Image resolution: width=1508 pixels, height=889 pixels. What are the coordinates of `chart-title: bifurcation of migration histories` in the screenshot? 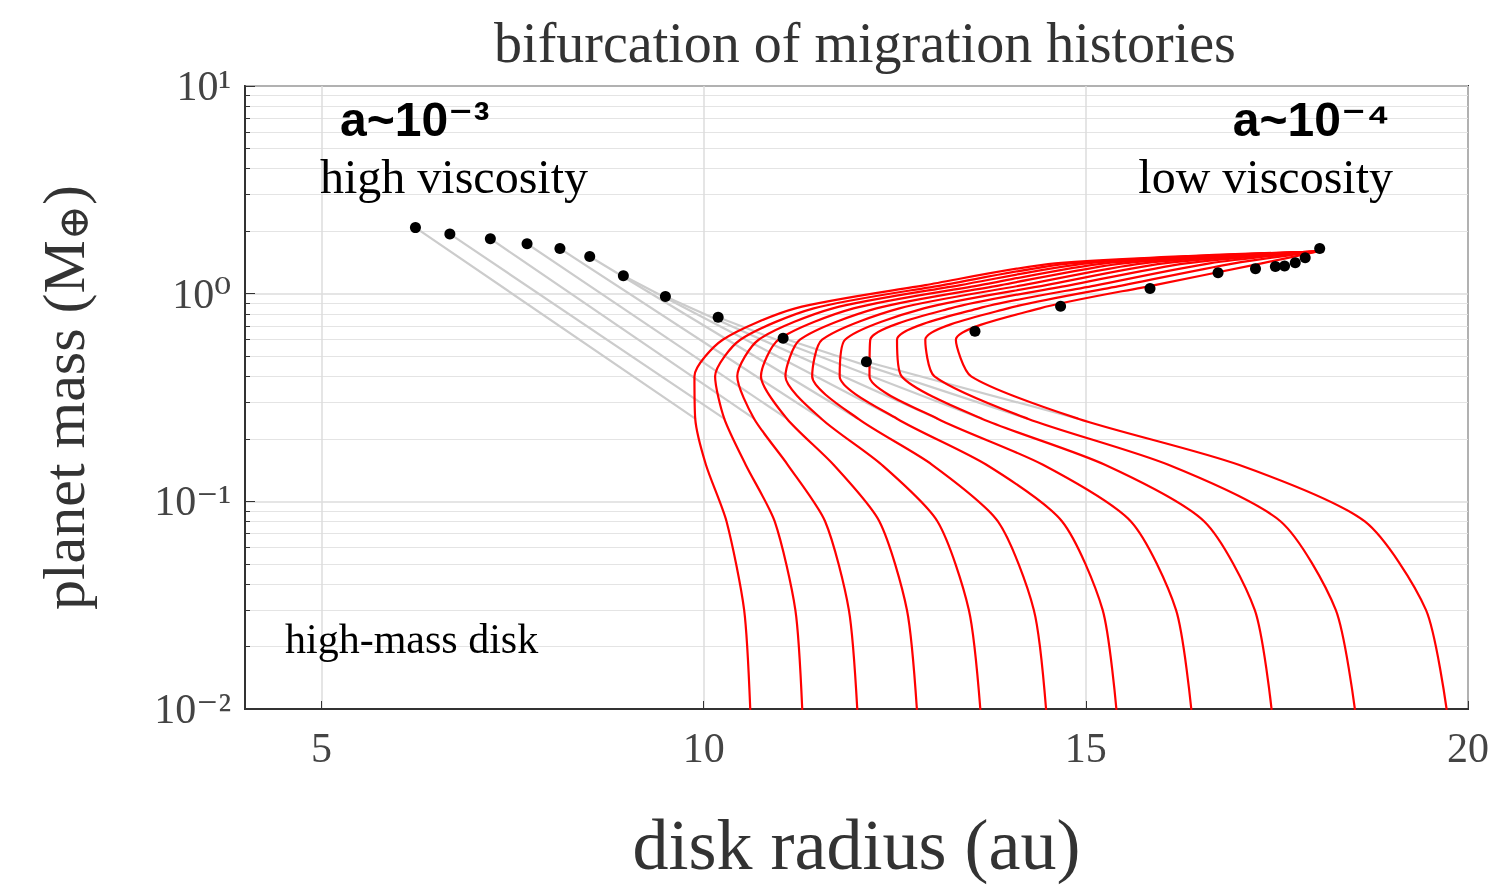 It's located at (865, 43).